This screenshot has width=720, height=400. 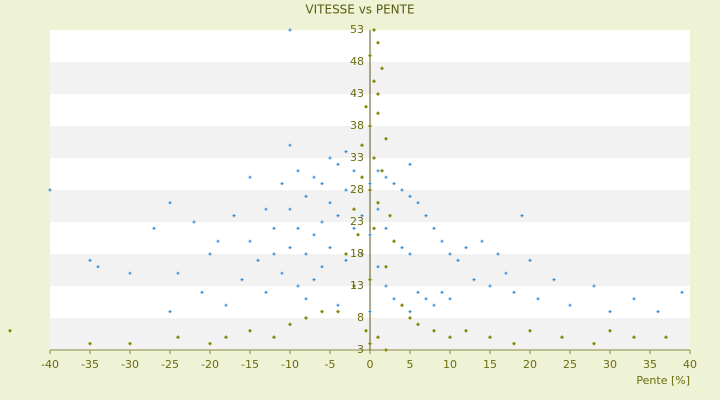 What do you see at coordinates (663, 380) in the screenshot?
I see `x-axis-label: Pente [%]` at bounding box center [663, 380].